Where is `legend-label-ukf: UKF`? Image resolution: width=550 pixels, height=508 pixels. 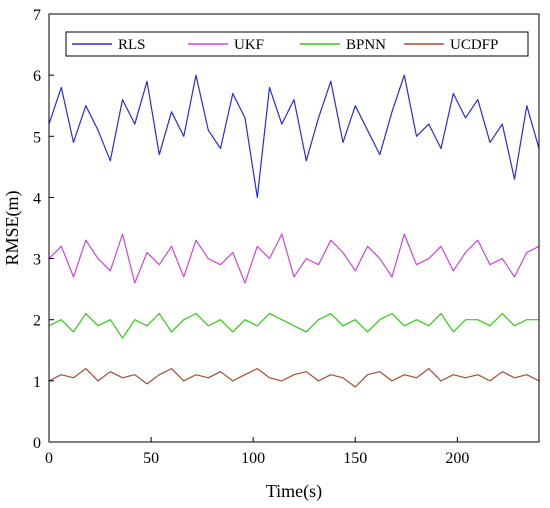 legend-label-ukf: UKF is located at coordinates (249, 45).